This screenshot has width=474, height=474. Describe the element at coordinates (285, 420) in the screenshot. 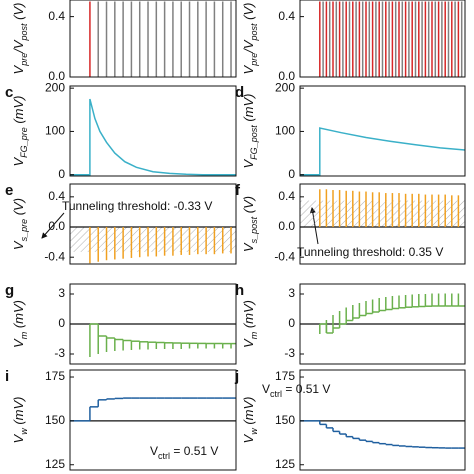

I see `y-tick-label: 150` at that location.